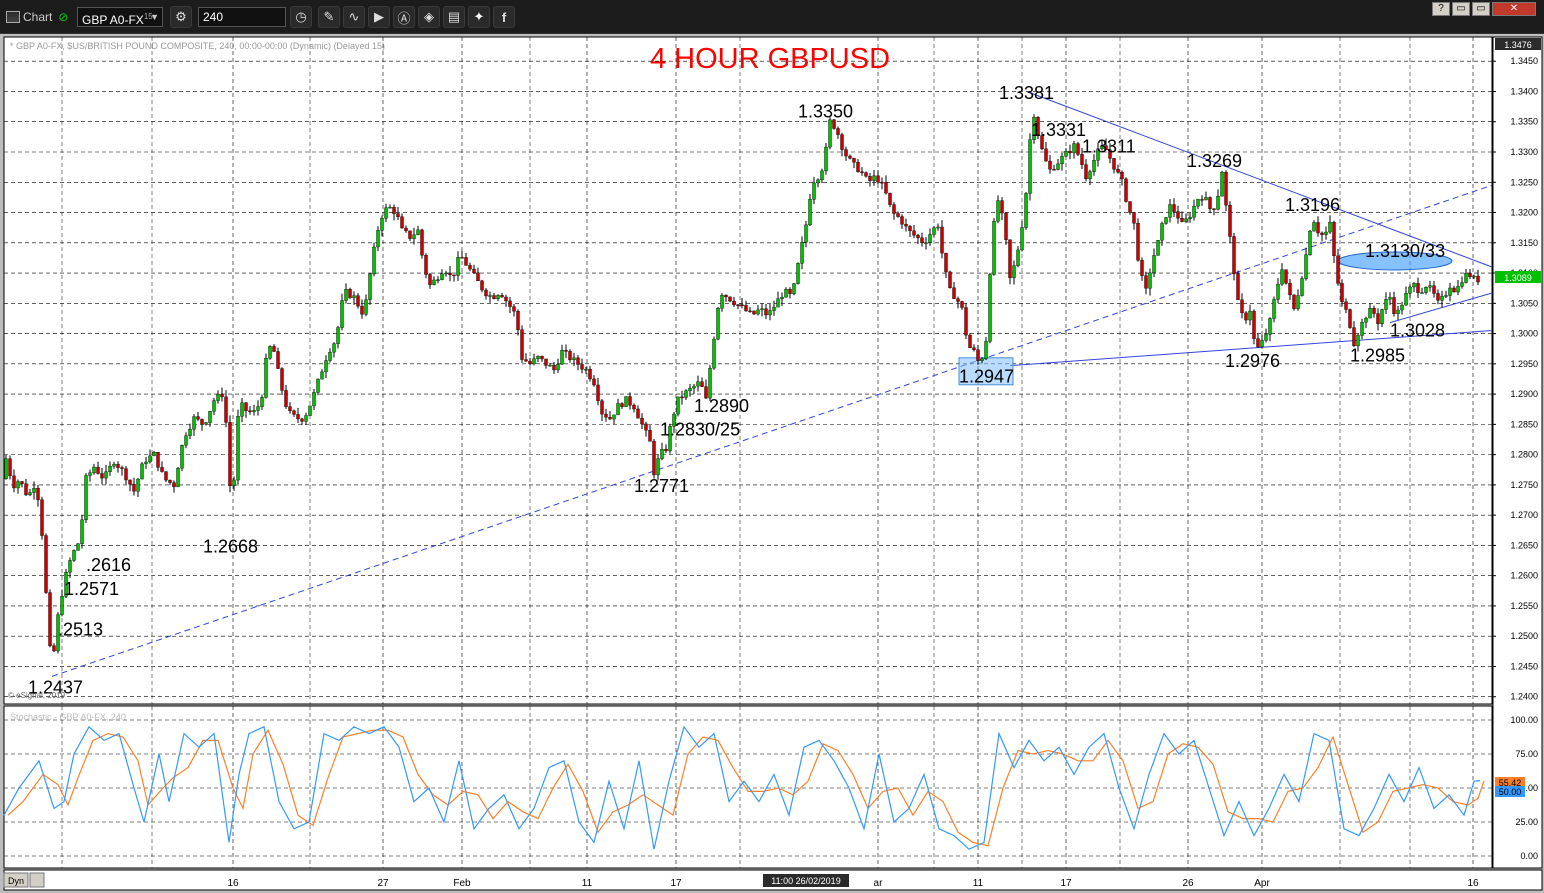 The height and width of the screenshot is (893, 1544). I want to click on play-icon: ▶, so click(379, 17).